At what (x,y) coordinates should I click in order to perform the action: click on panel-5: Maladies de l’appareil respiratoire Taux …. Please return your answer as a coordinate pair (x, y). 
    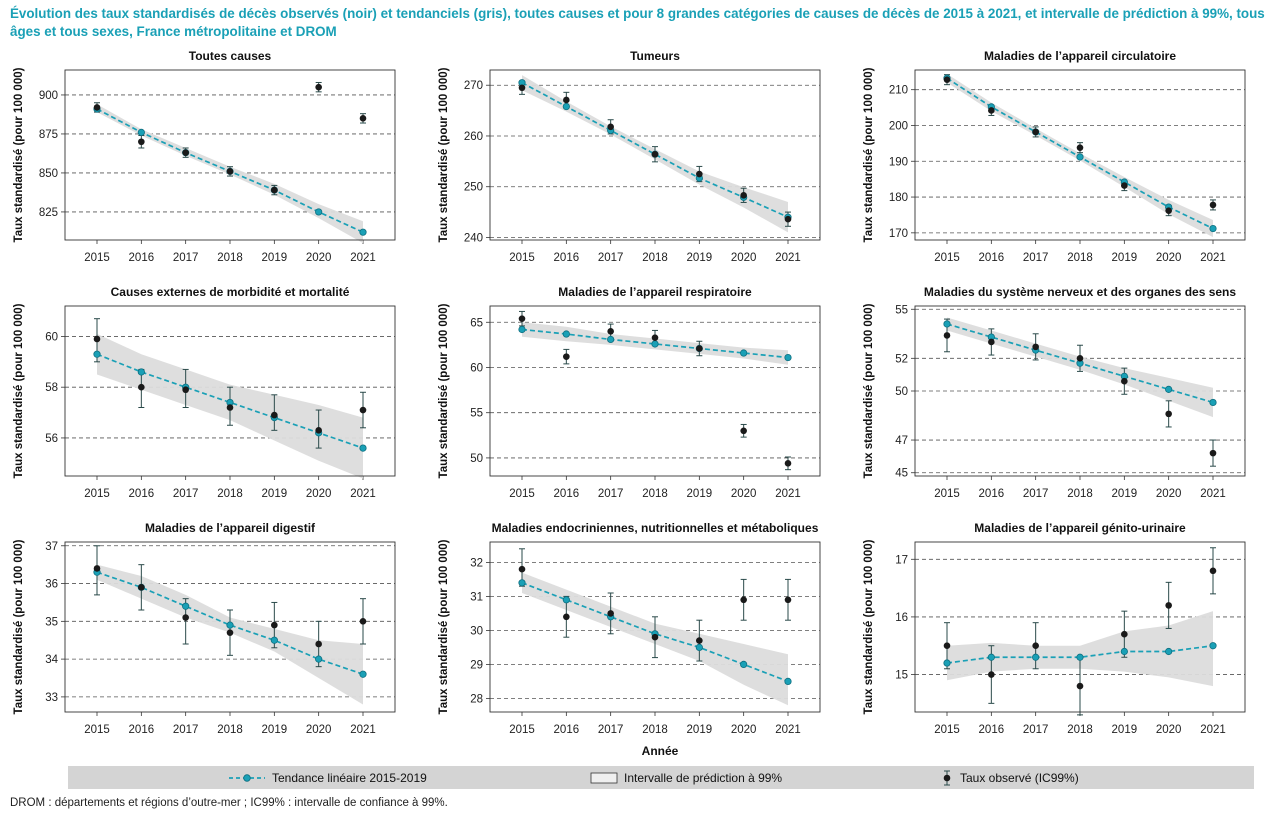
    Looking at the image, I should click on (629, 392).